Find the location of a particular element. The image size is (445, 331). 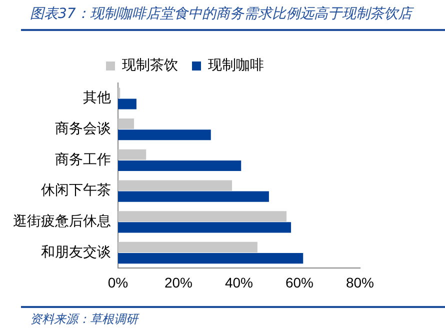

legend-label: 现制茶饮 is located at coordinates (150, 66).